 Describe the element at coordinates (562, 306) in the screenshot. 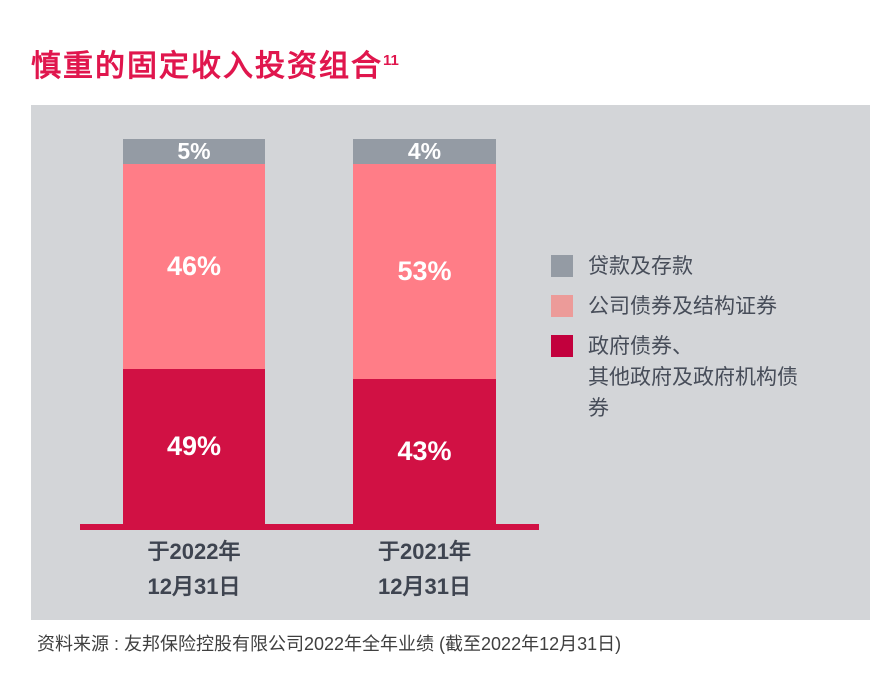

I see `legend-swatch-pink` at that location.